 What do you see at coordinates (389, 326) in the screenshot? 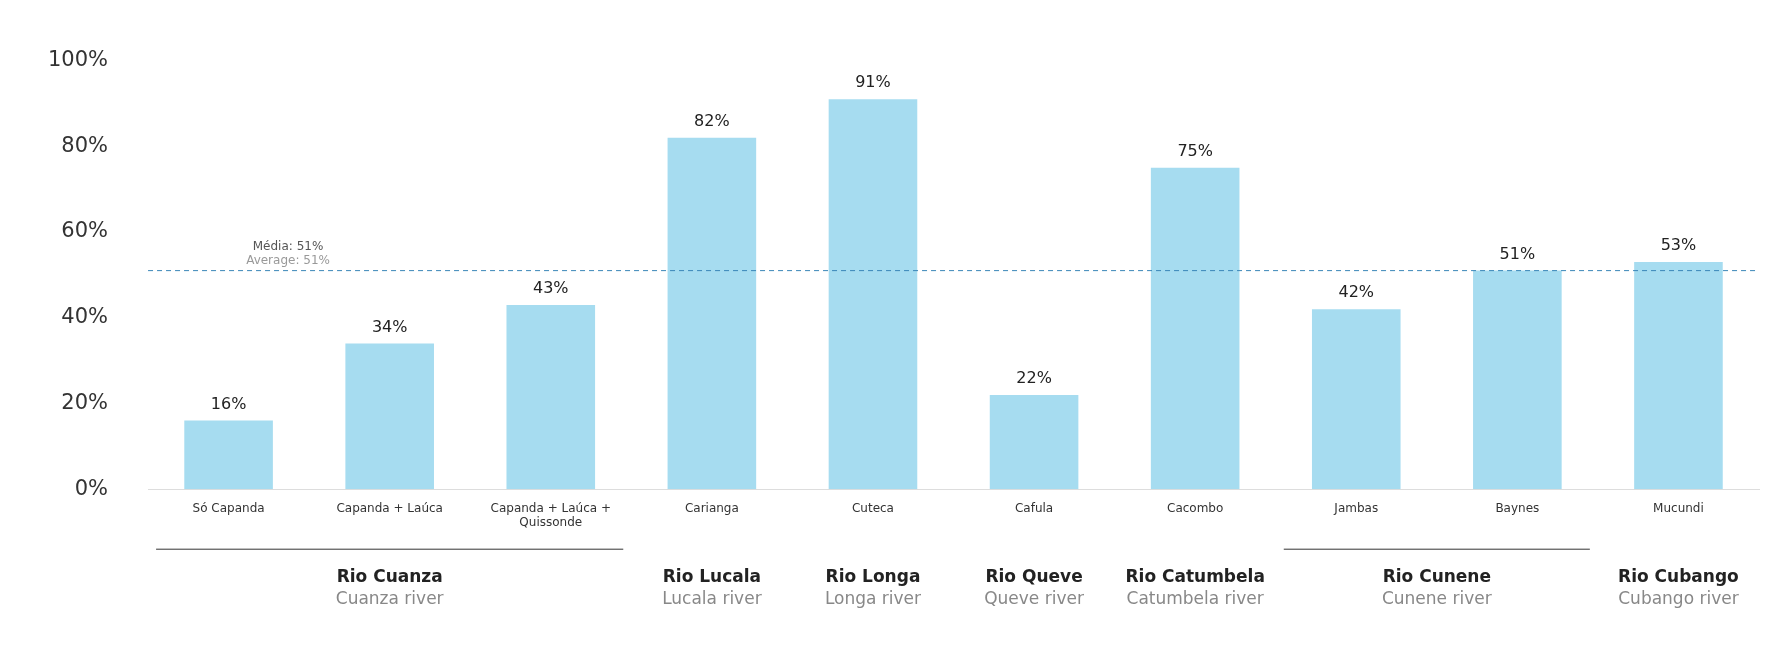
I see `data-label: 34%` at bounding box center [389, 326].